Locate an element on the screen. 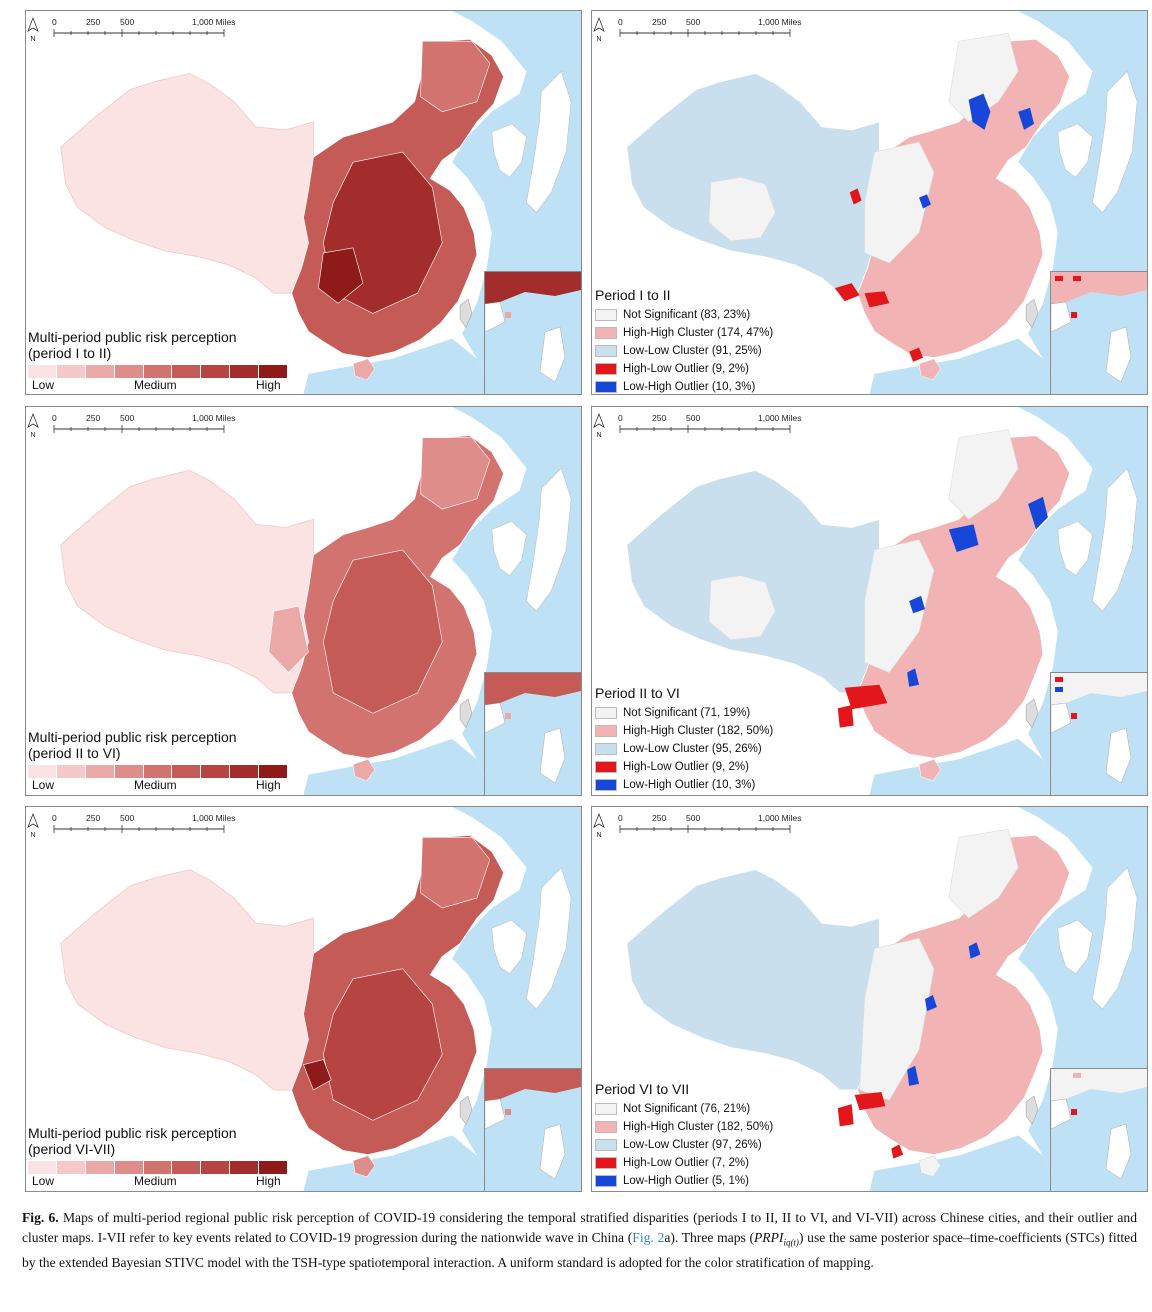 The image size is (1152, 1312). legend-item-label: High-Low Outlier (9, 2%) is located at coordinates (686, 369).